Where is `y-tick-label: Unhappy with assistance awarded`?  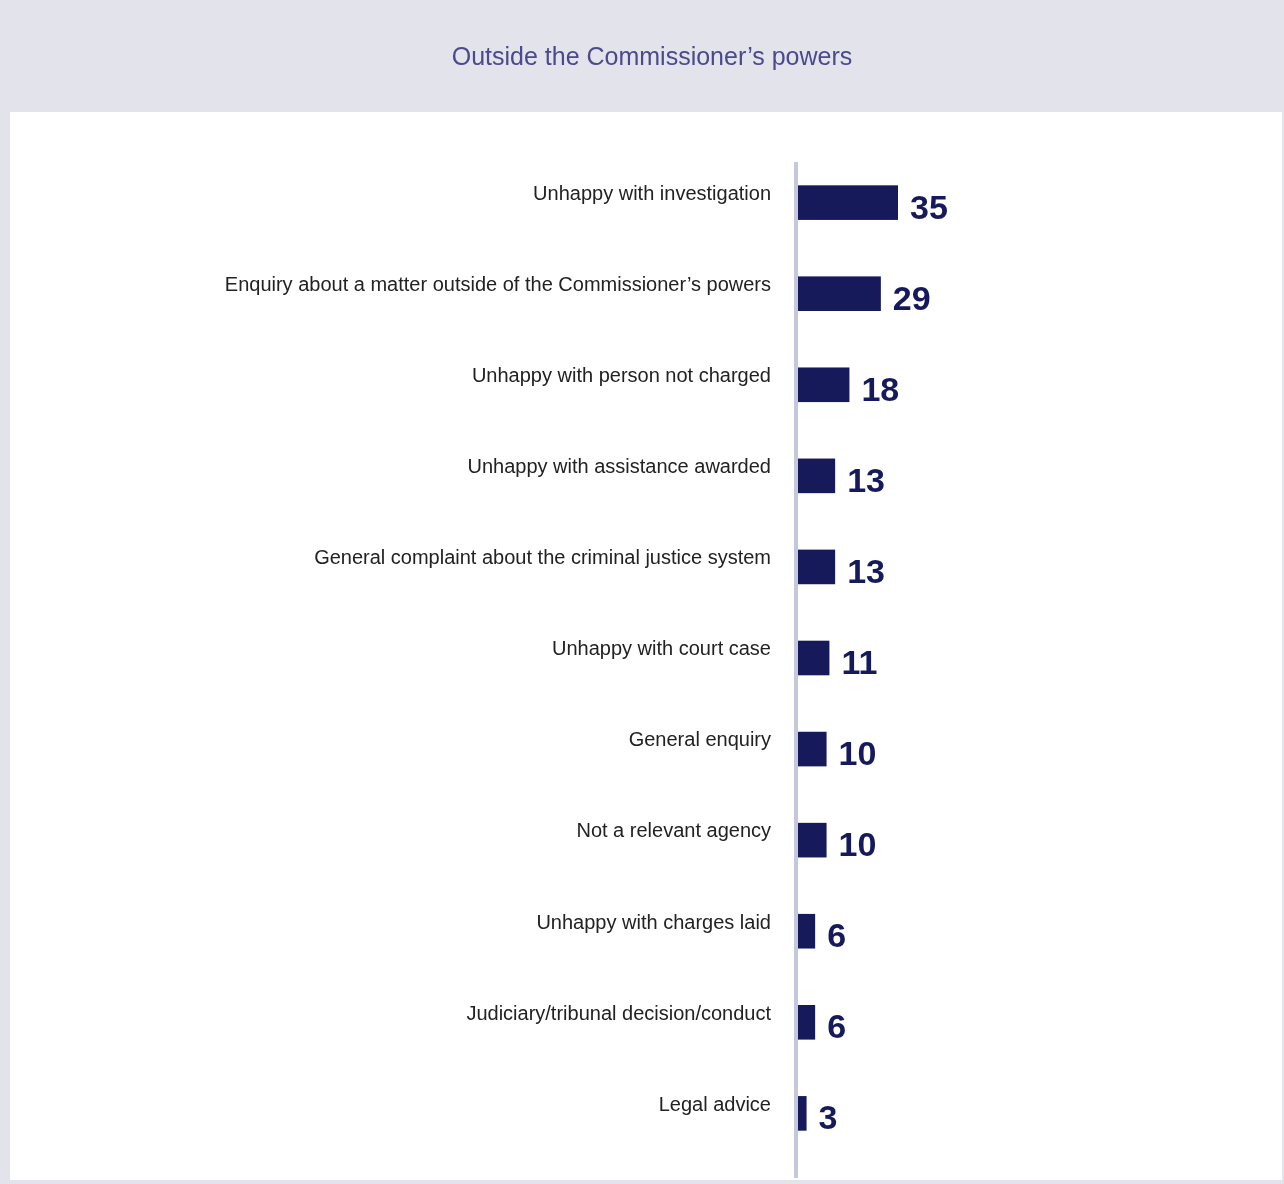
y-tick-label: Unhappy with assistance awarded is located at coordinates (619, 466).